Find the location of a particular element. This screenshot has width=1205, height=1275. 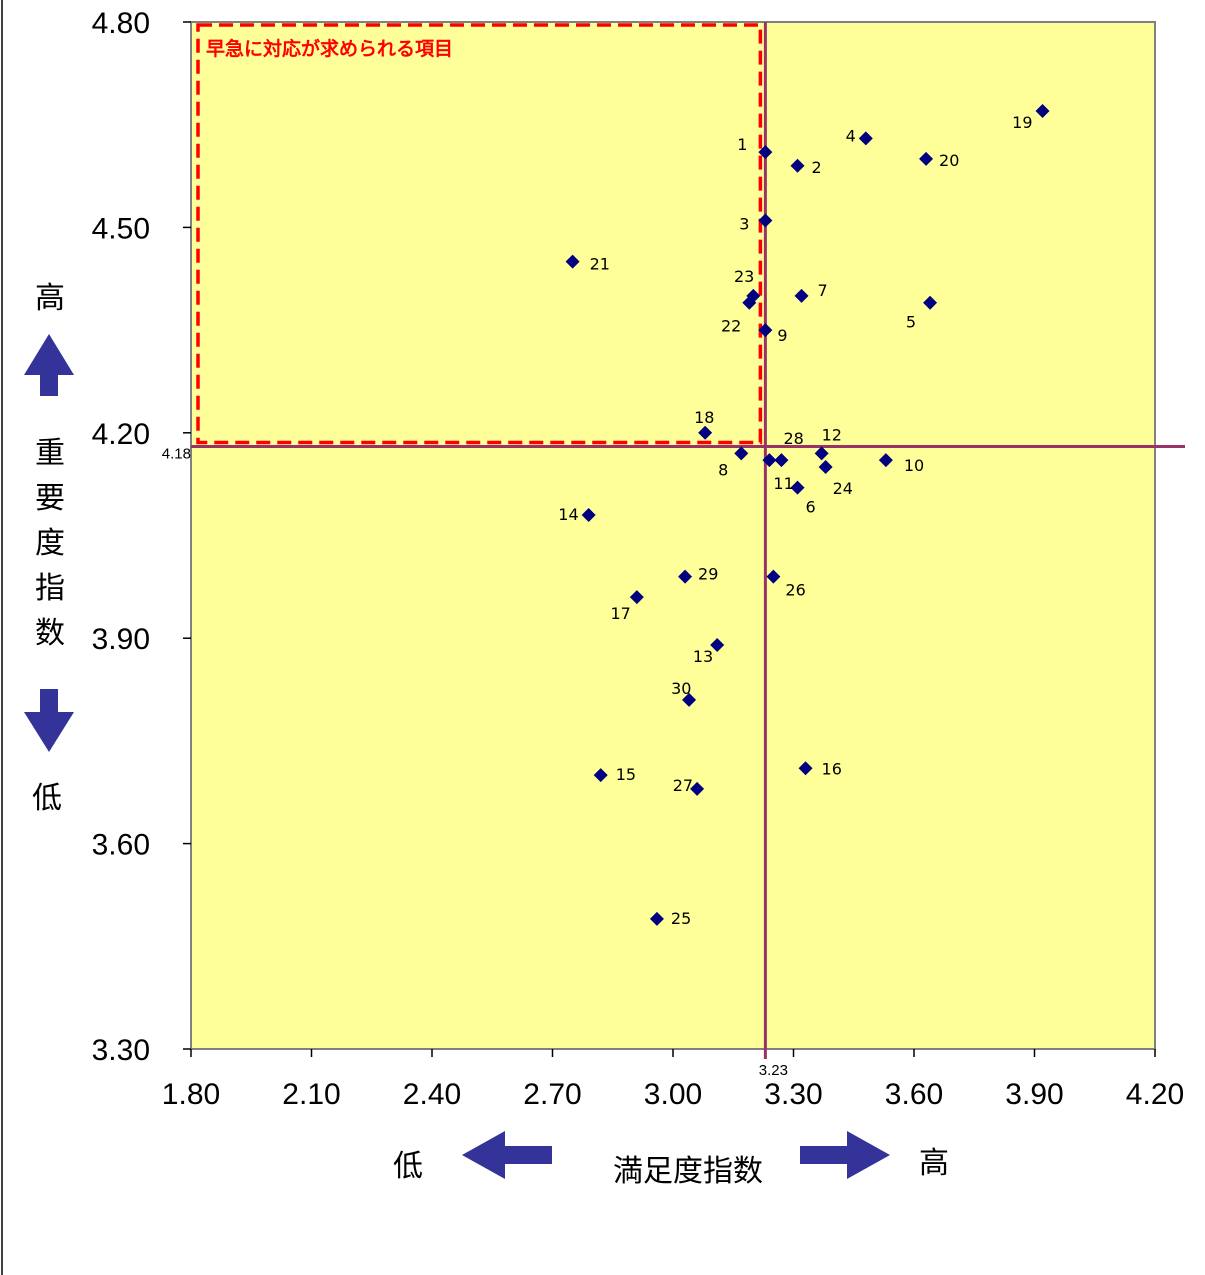

point-label-20: 20 is located at coordinates (949, 160).